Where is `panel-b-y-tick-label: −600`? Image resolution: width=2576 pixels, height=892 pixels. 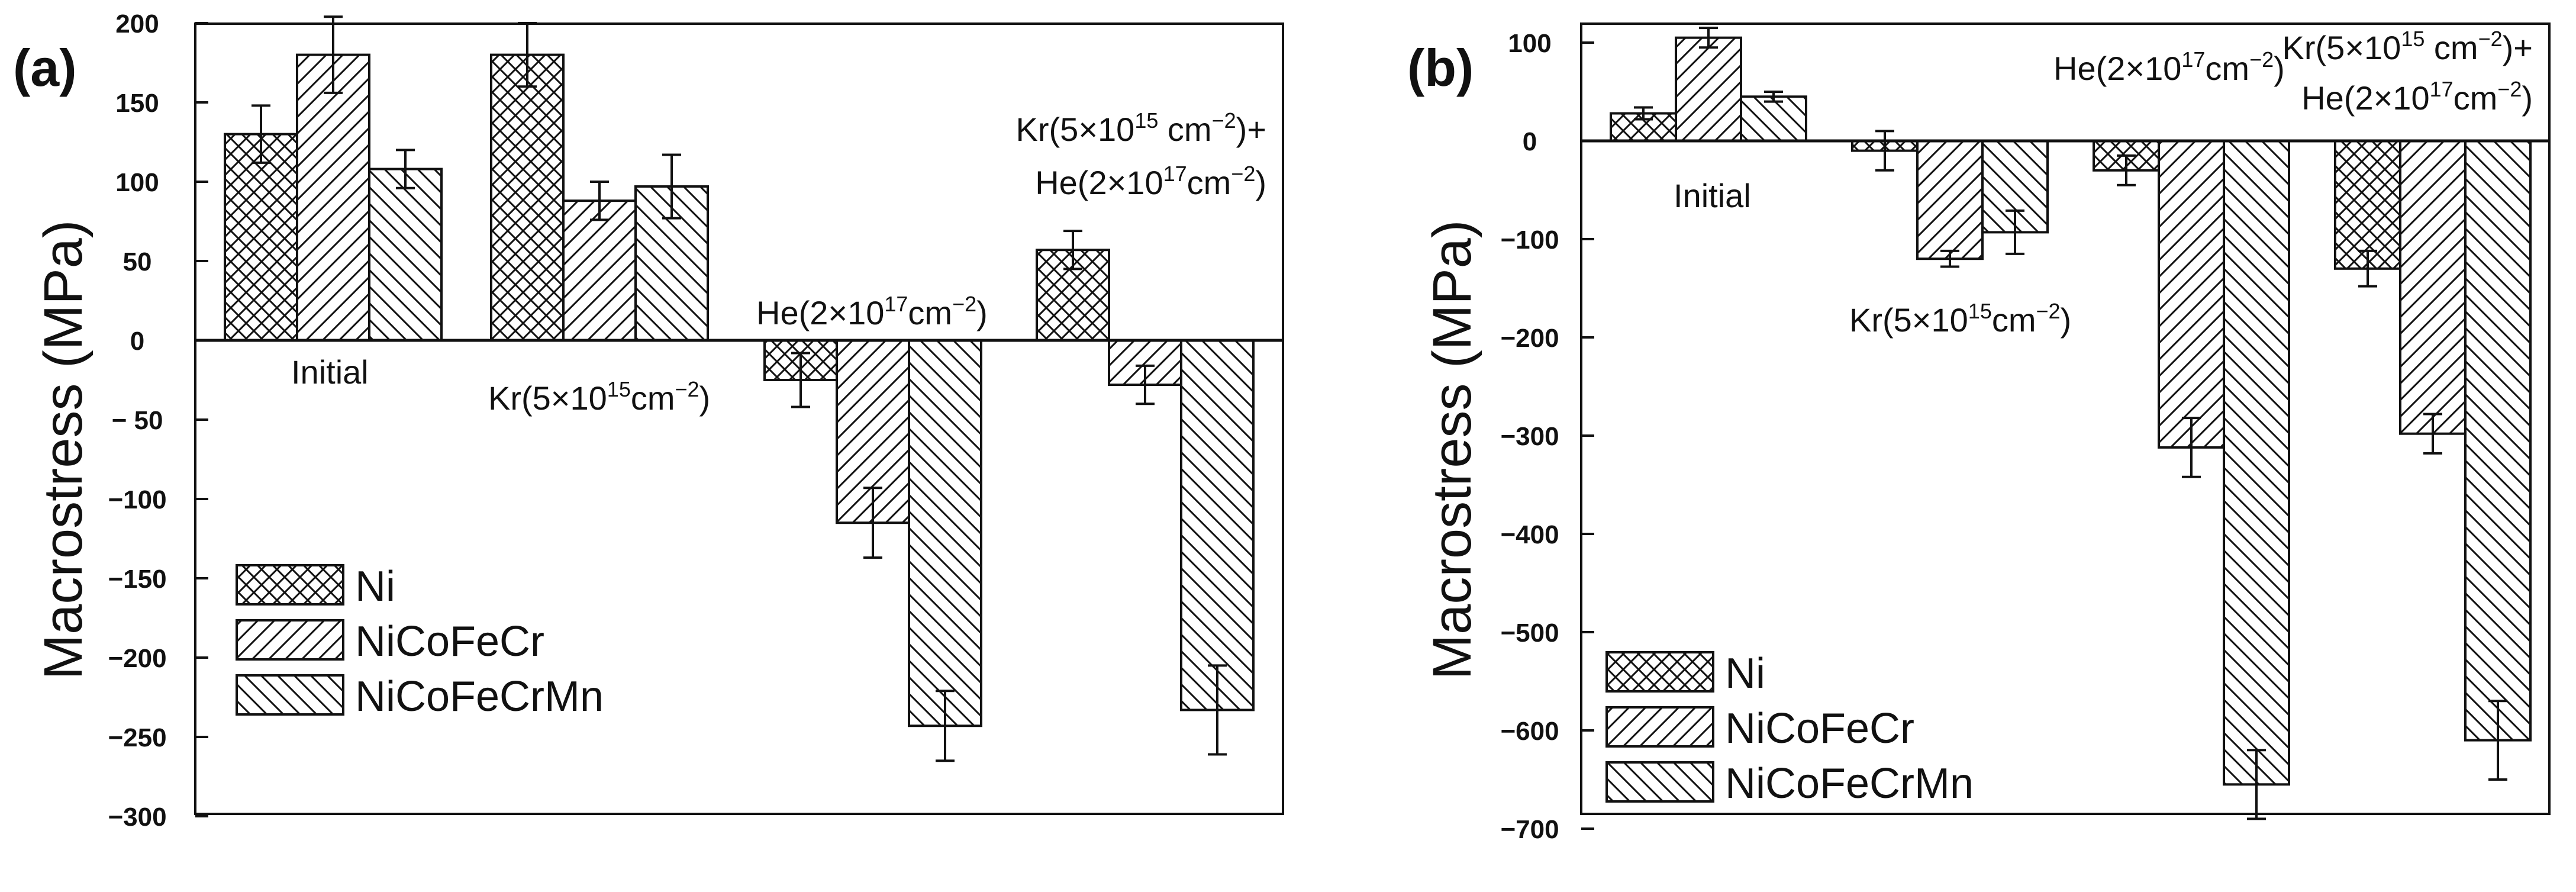
panel-b-y-tick-label: −600 is located at coordinates (1529, 731).